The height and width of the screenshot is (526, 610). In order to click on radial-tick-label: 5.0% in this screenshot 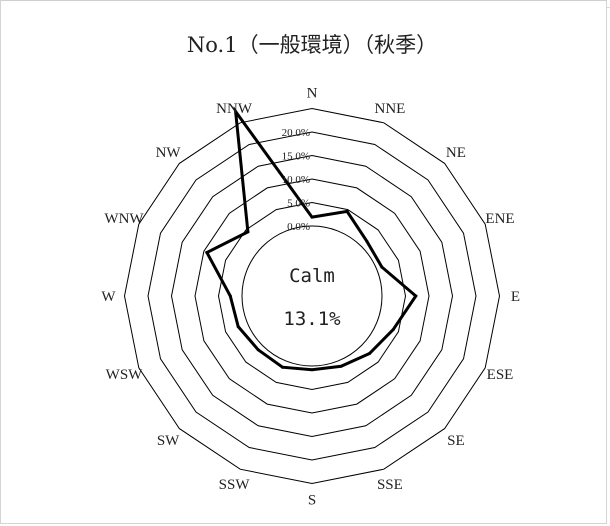, I will do `click(298, 204)`.